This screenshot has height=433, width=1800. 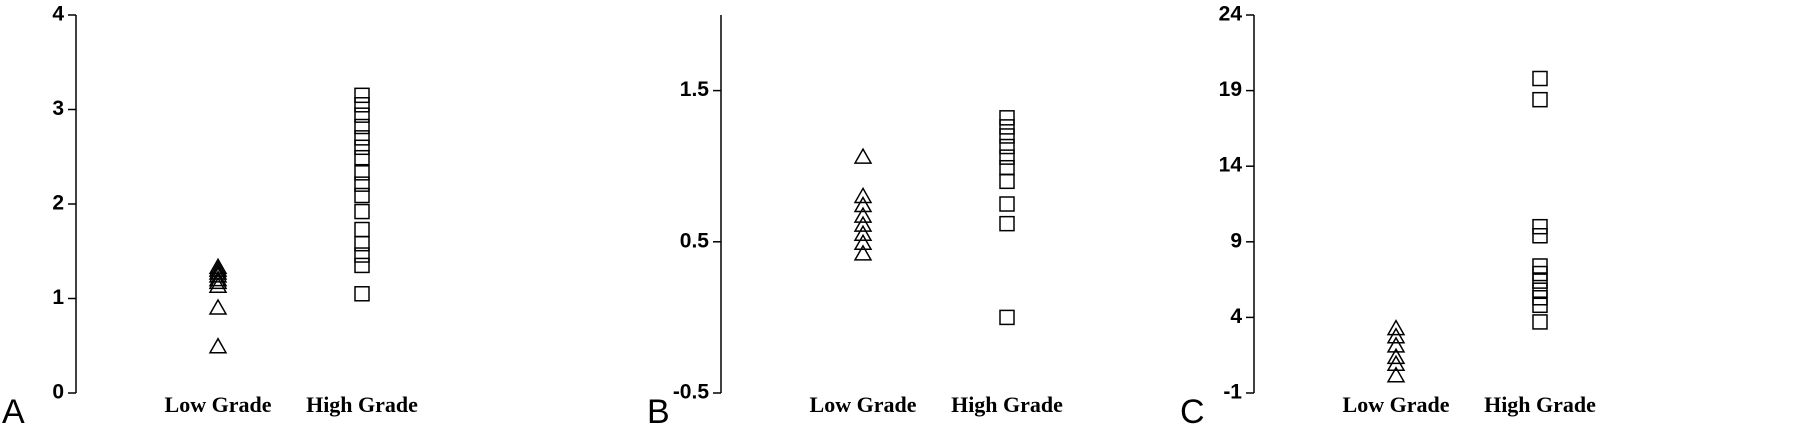 What do you see at coordinates (1231, 165) in the screenshot?
I see `y-tick-label: 14` at bounding box center [1231, 165].